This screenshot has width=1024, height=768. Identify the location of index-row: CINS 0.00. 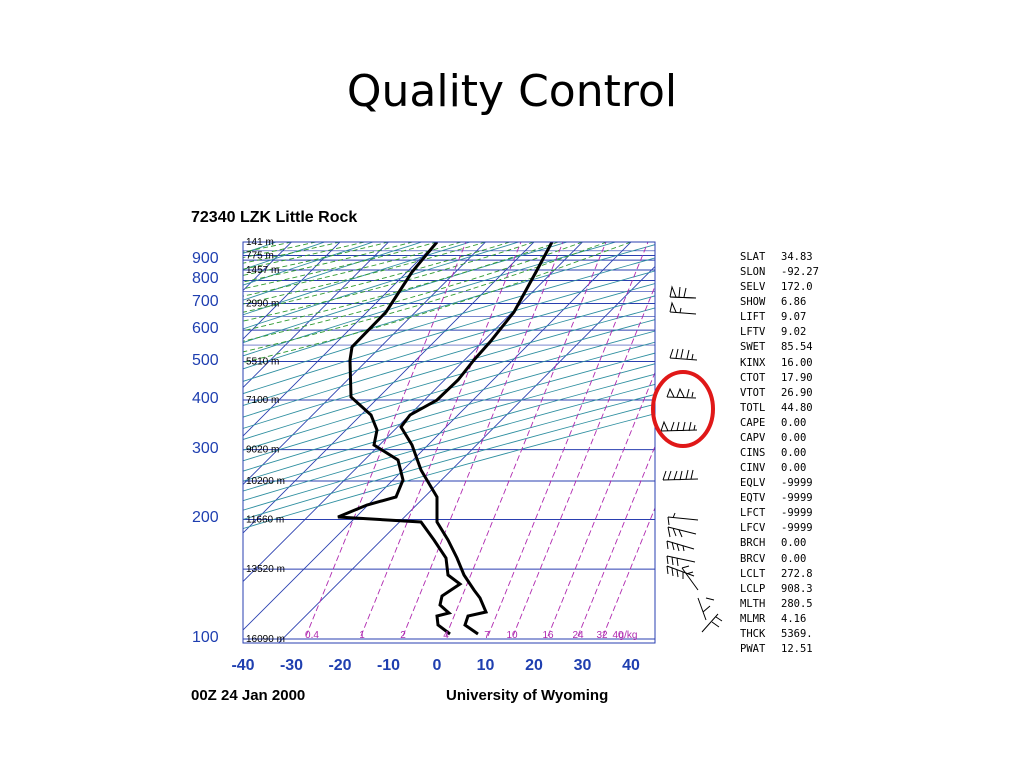
(779, 453).